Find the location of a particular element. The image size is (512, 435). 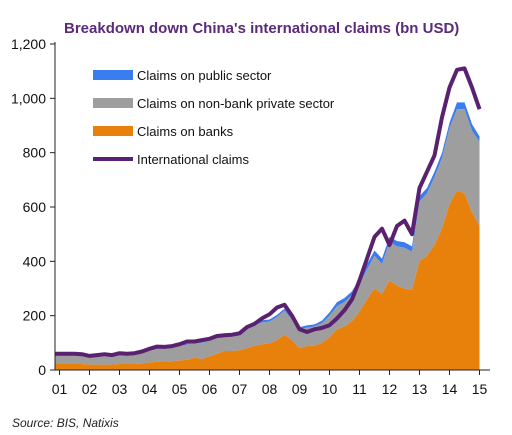

legend-international-claims-label: International claims is located at coordinates (193, 159).